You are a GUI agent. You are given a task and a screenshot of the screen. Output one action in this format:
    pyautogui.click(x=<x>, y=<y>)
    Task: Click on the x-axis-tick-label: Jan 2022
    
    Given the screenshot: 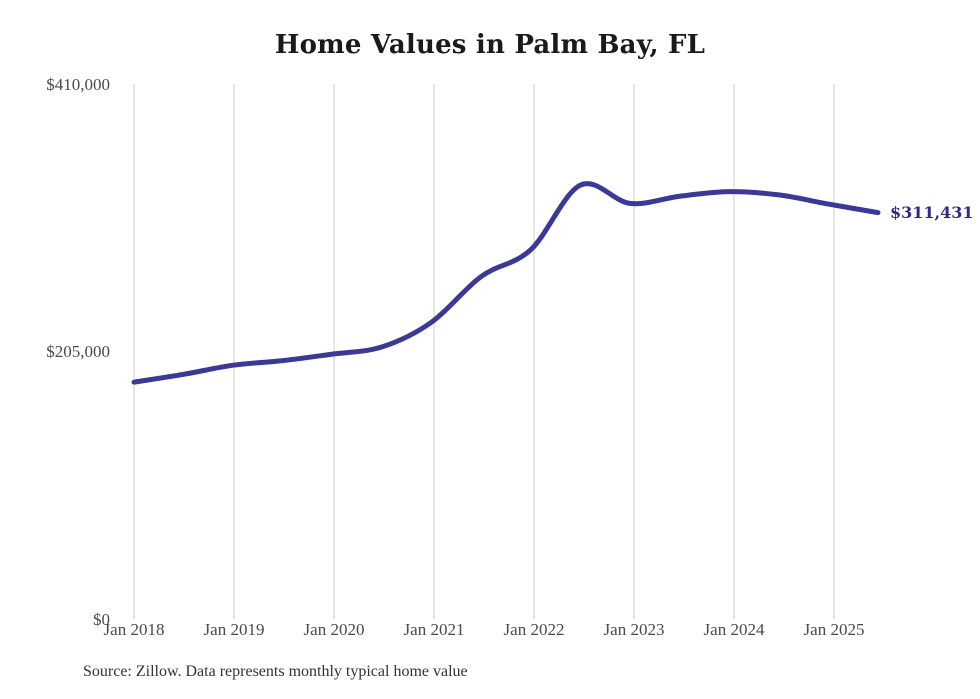 What is the action you would take?
    pyautogui.click(x=534, y=629)
    